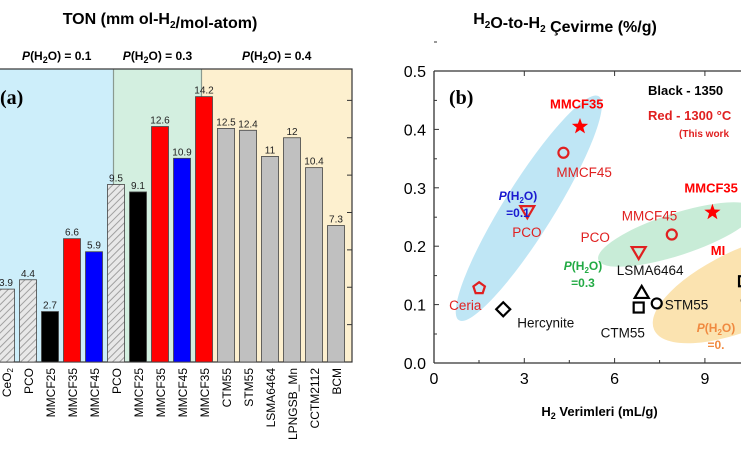 The width and height of the screenshot is (741, 461). Describe the element at coordinates (160, 21) in the screenshot. I see `panel-a-title: TON (mm ol-H2/mol-atom)` at that location.